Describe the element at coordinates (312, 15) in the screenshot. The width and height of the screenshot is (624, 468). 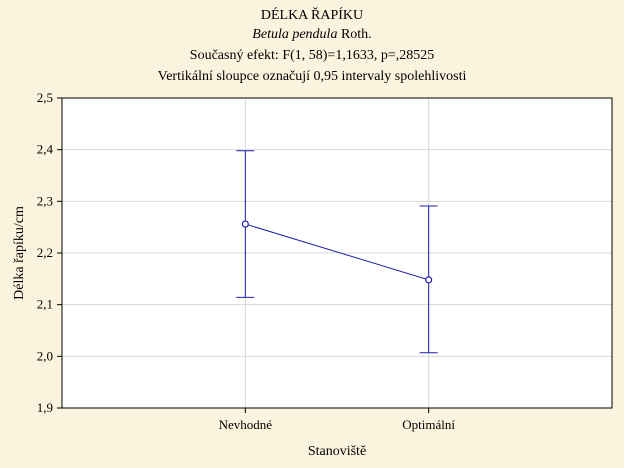
I see `chart-title: DÉLKA ŘAPÍKU` at that location.